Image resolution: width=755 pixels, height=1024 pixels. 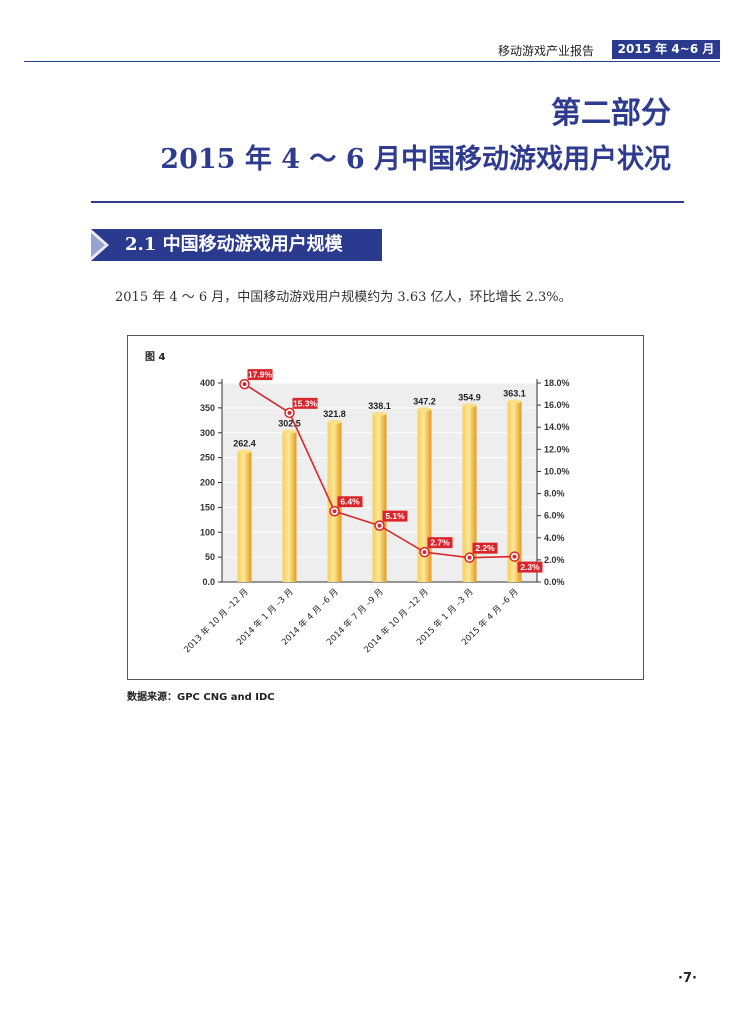 I want to click on y-tick-label: 50, so click(x=210, y=557).